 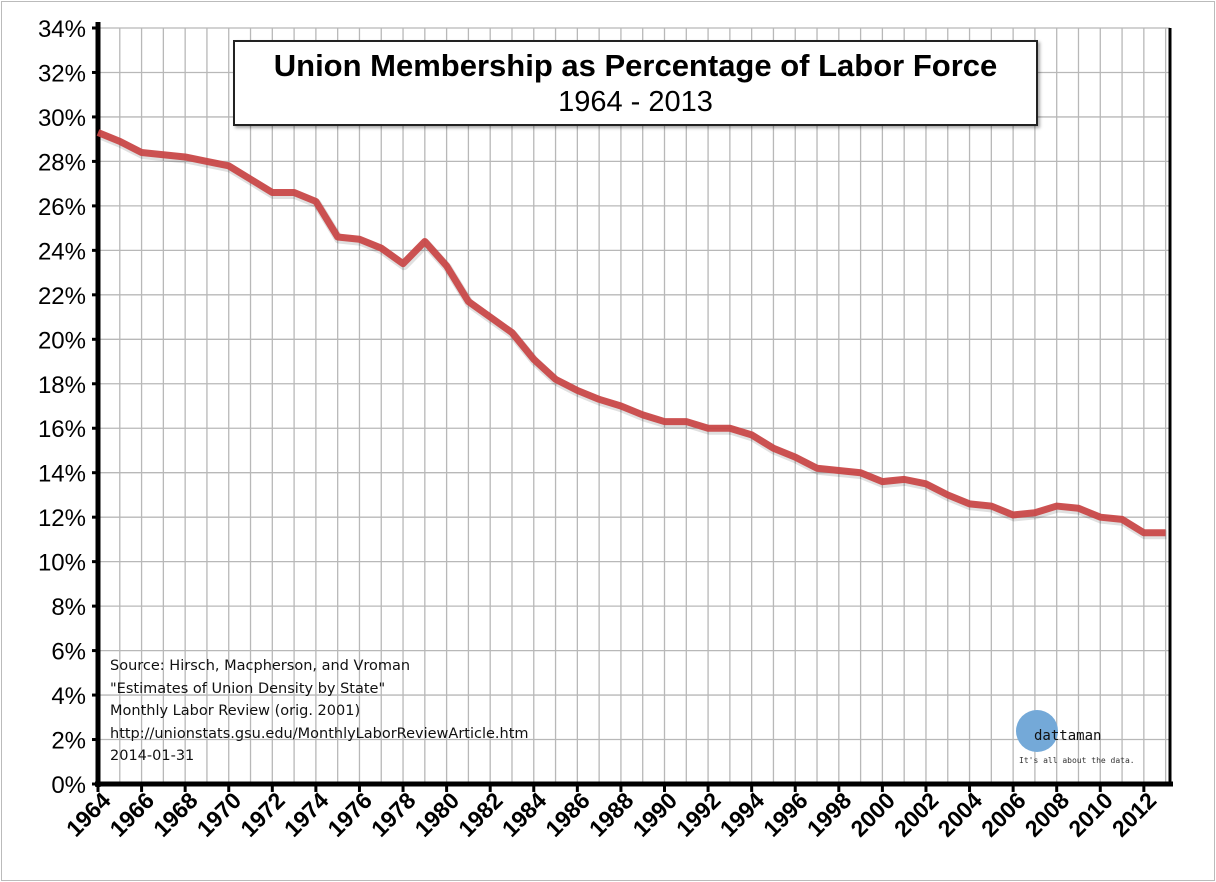 I want to click on y-tick-label: 20%, so click(x=62, y=340).